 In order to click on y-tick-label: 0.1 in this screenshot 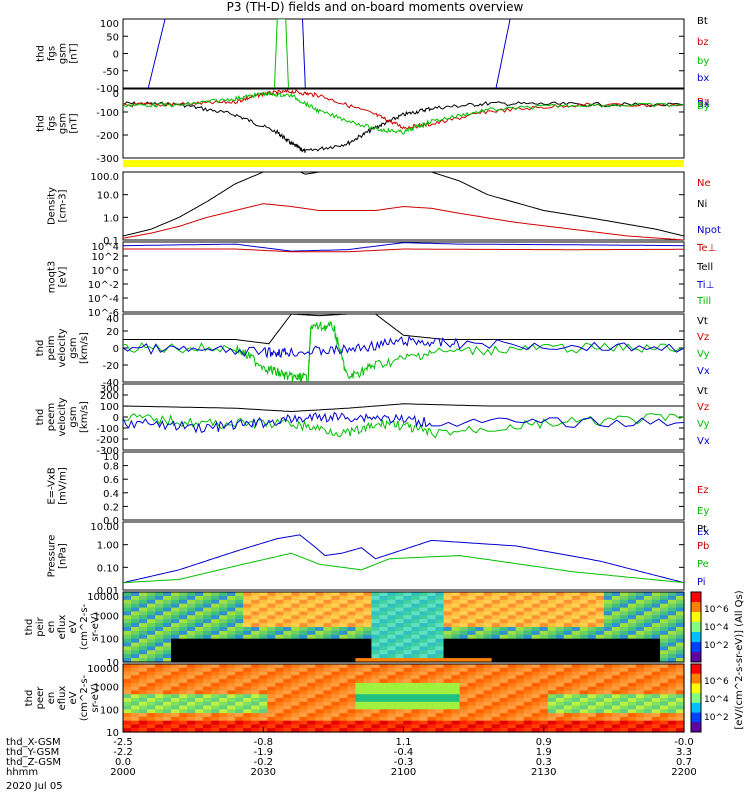, I will do `click(111, 241)`.